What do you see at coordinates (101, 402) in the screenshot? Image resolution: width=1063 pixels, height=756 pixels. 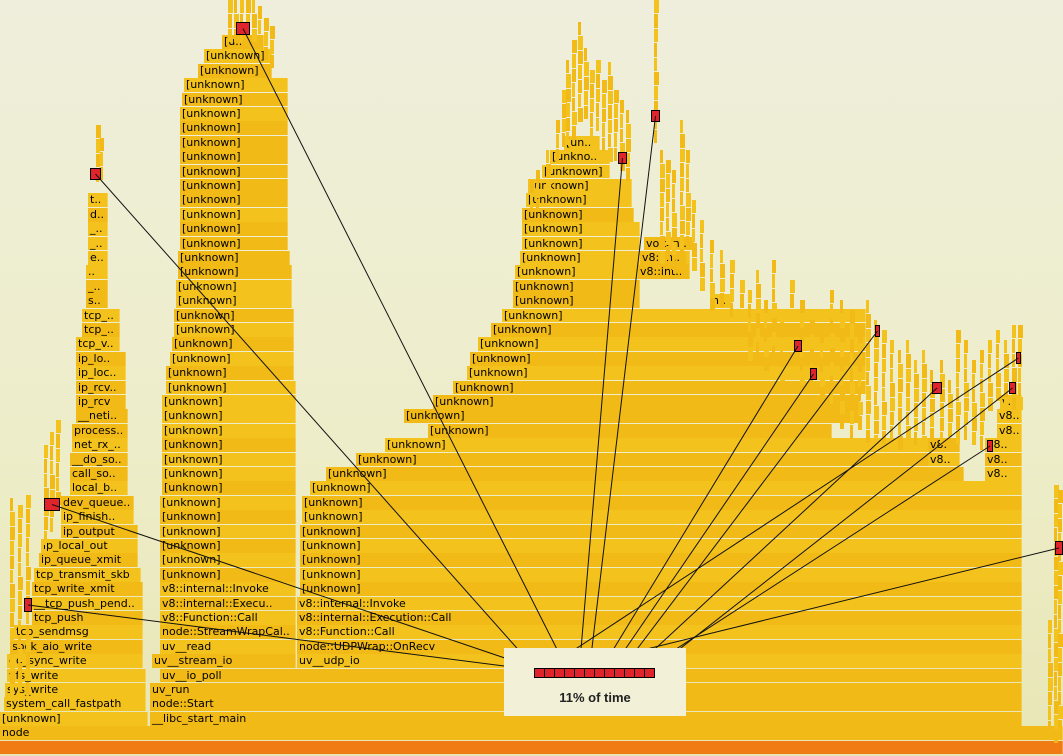 I see `stack-frame: ip_rcv` at bounding box center [101, 402].